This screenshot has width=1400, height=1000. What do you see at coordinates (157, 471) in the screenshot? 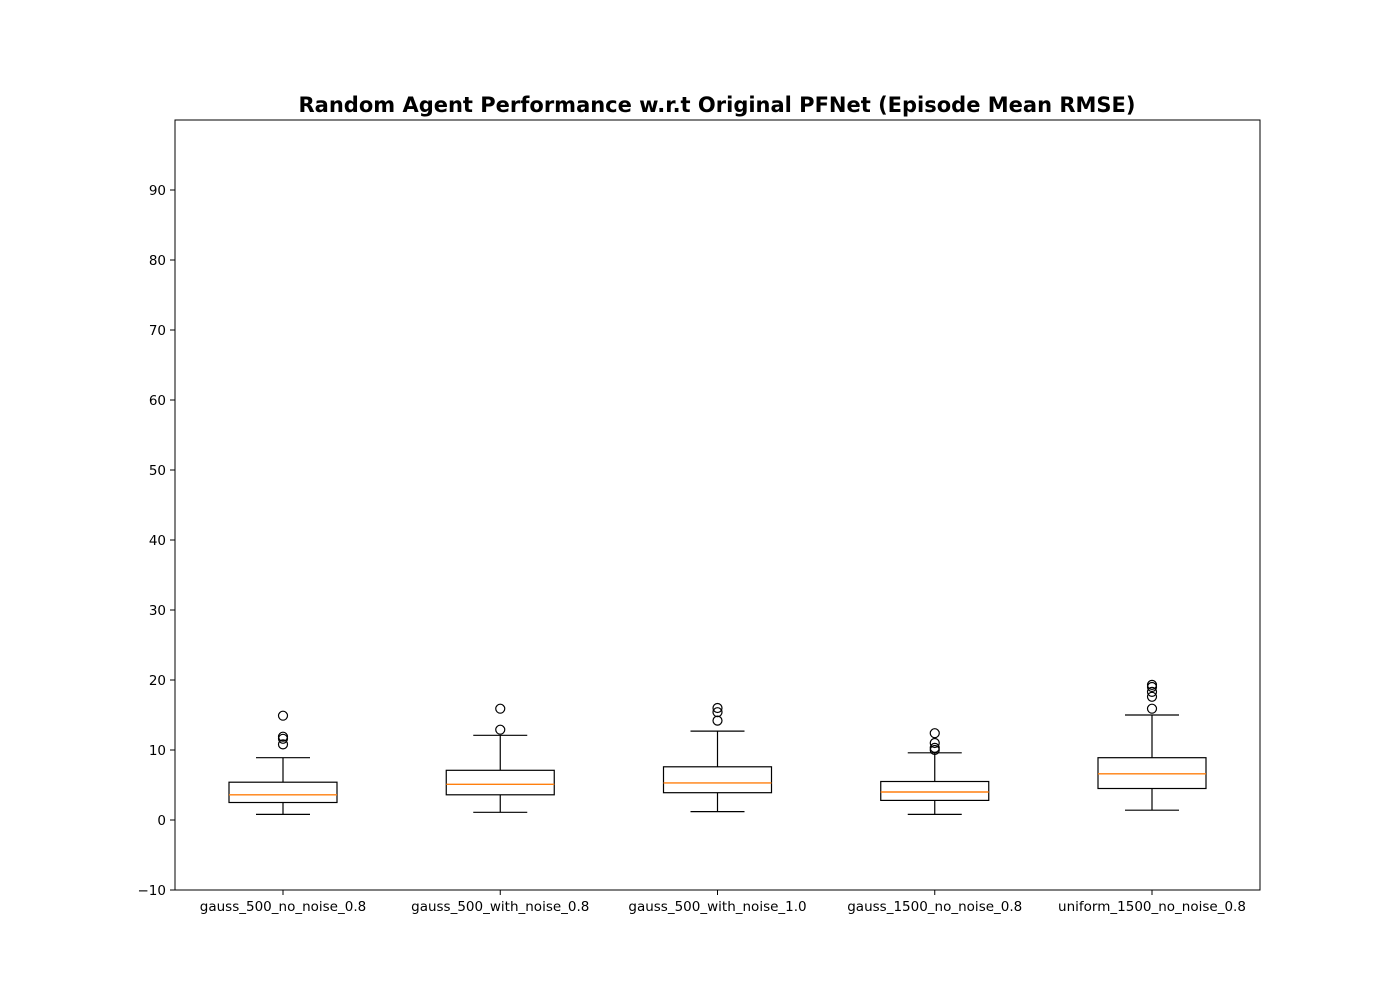
I see `y-tick-label: 50` at bounding box center [157, 471].